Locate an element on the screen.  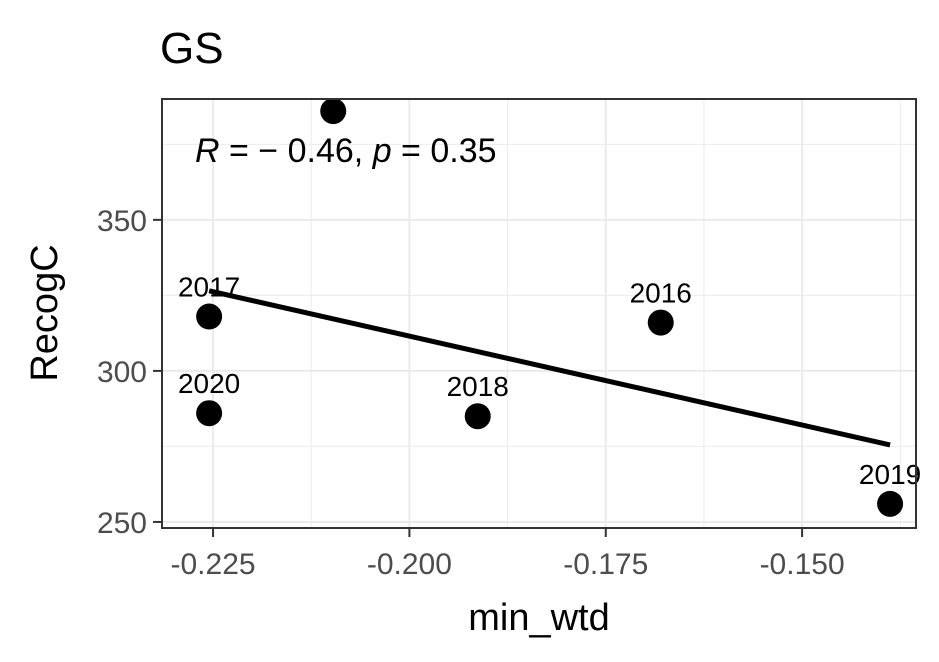
x-tick-label: -0.200 is located at coordinates (409, 564).